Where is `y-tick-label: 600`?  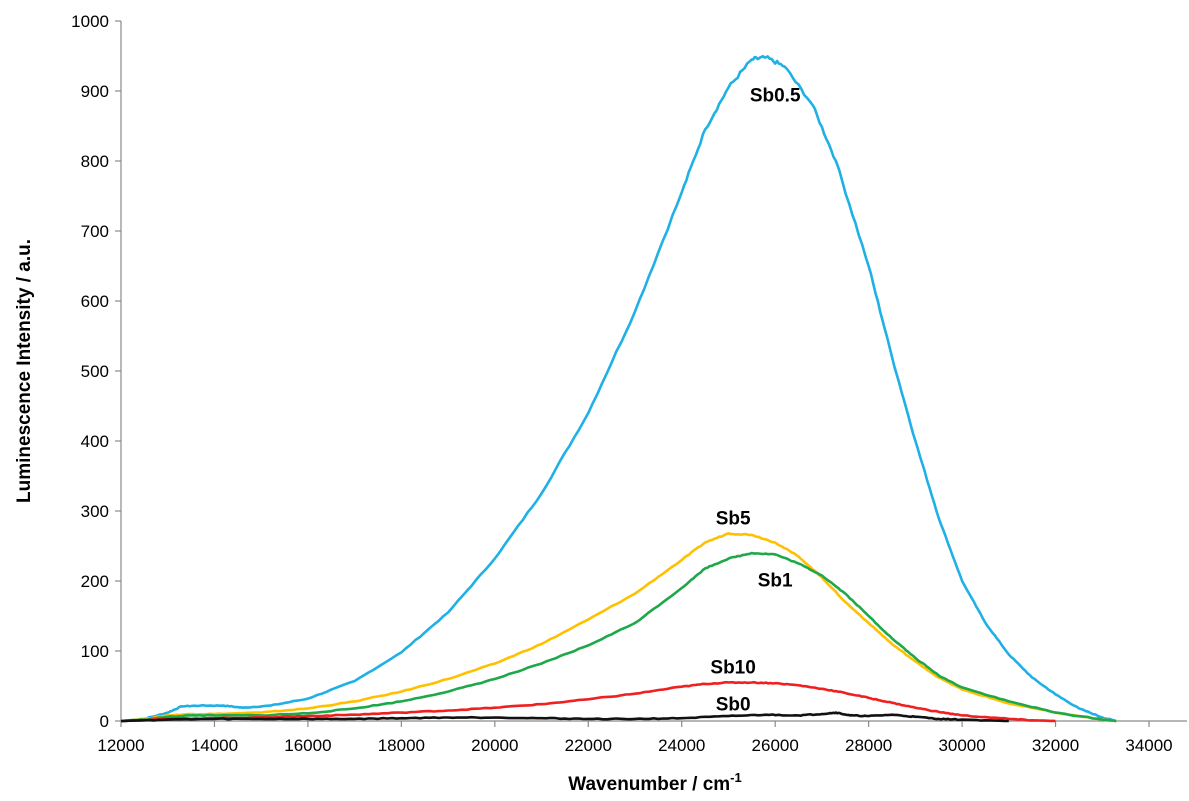 y-tick-label: 600 is located at coordinates (95, 301).